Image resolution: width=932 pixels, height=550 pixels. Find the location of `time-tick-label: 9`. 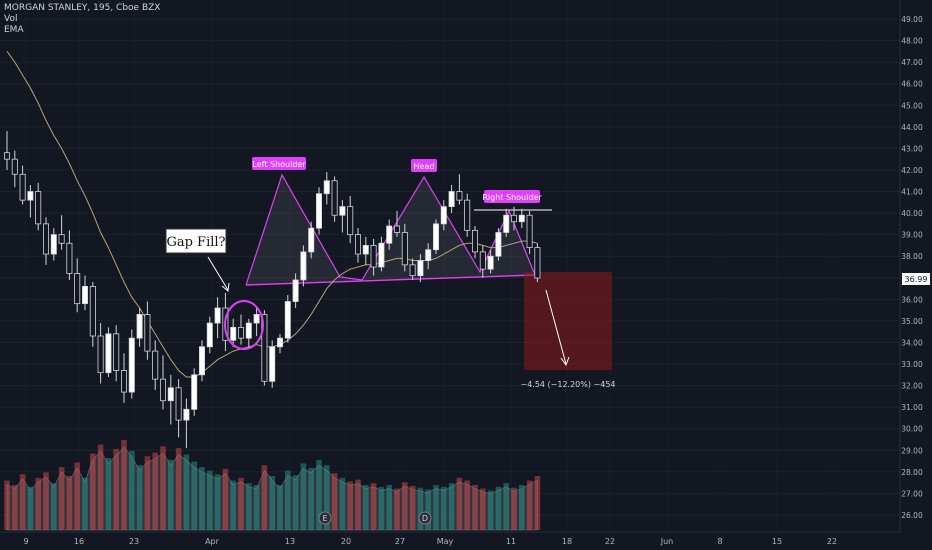

time-tick-label: 9 is located at coordinates (25, 541).